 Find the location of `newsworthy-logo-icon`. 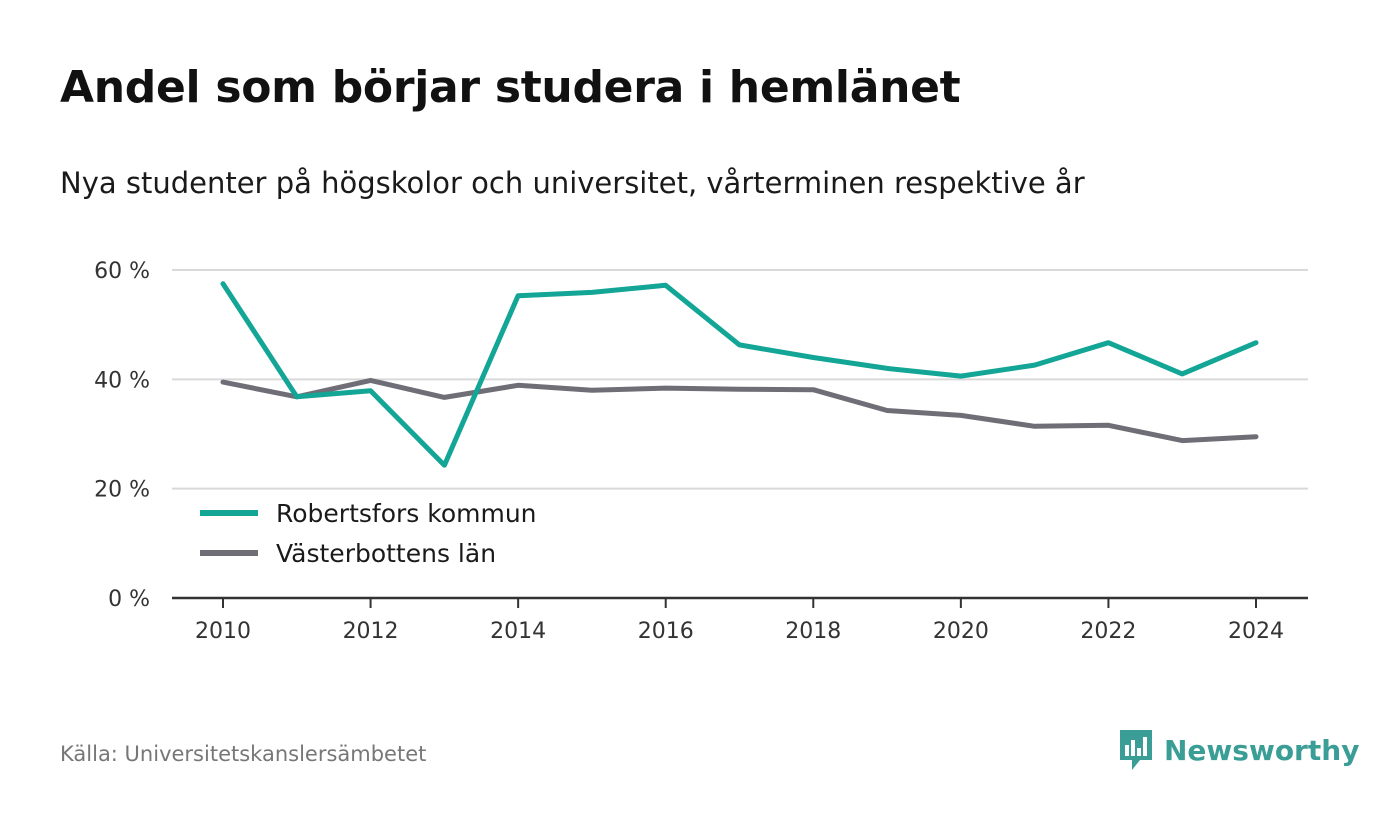

newsworthy-logo-icon is located at coordinates (1136, 750).